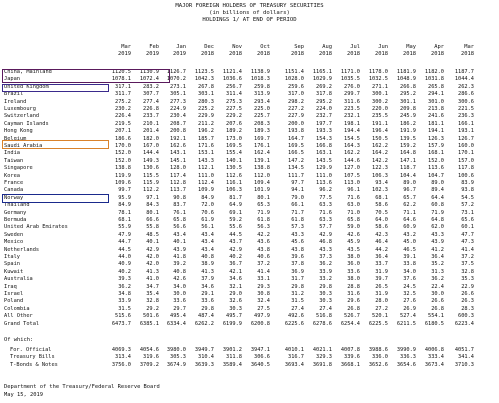 The width and height of the screenshot is (499, 403). I want to click on row-value-cell: 30.8, so click(263, 294).